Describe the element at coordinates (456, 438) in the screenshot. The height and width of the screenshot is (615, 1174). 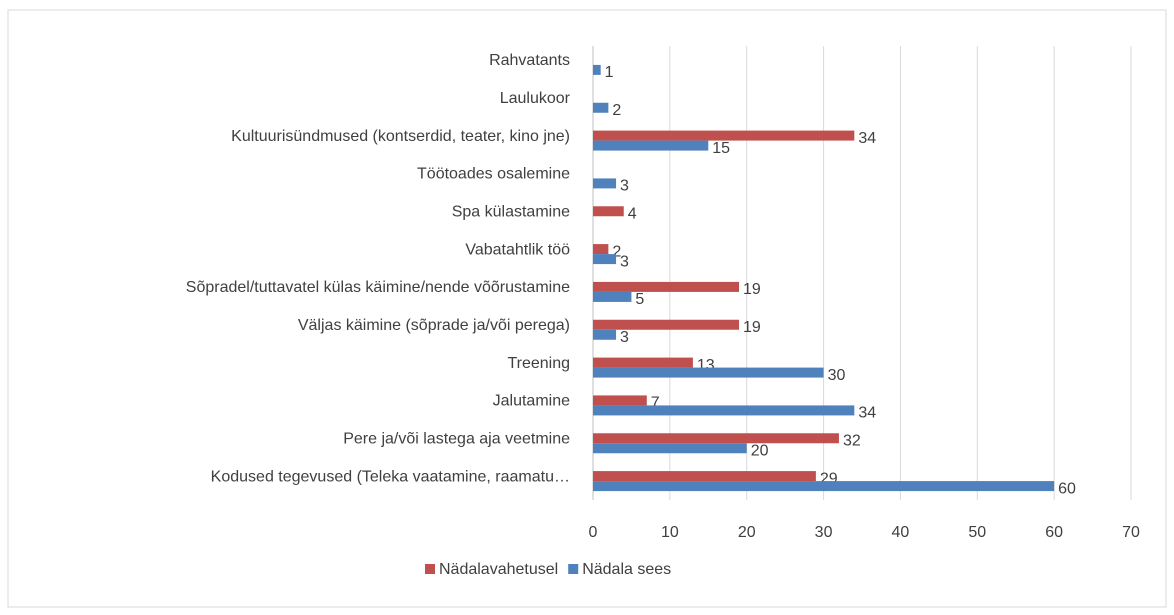
I see `y-tick-label: Pere ja/või lastega aja veetmine` at that location.